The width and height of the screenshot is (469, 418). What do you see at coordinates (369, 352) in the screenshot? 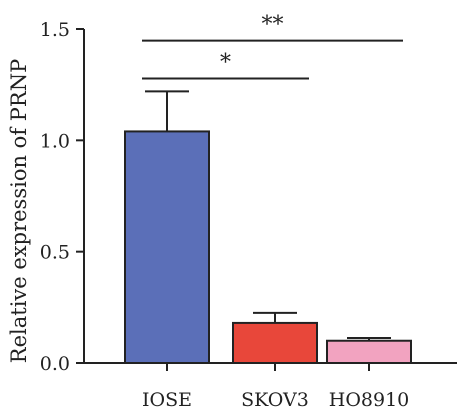
I see `bar-ho8910` at bounding box center [369, 352].